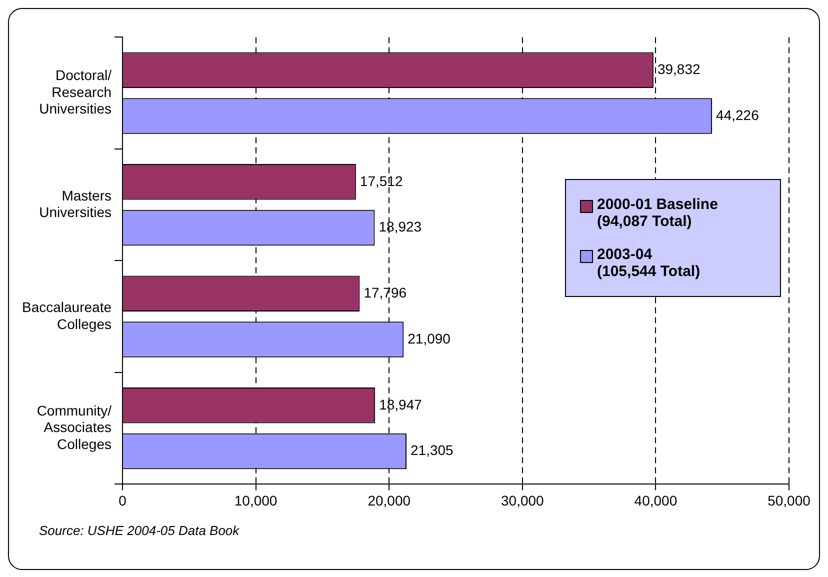  Describe the element at coordinates (649, 263) in the screenshot. I see `legend-label: 2003-04 (105,544 Total)` at that location.